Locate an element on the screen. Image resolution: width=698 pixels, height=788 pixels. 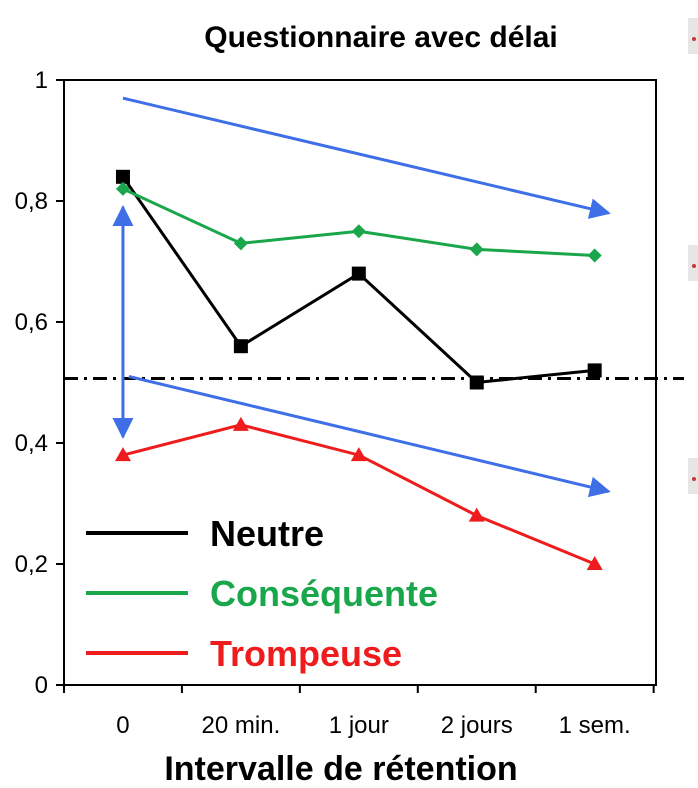
x-axis: 0 20 min. 1 jour 2 jours 1 sem. is located at coordinates (359, 712).